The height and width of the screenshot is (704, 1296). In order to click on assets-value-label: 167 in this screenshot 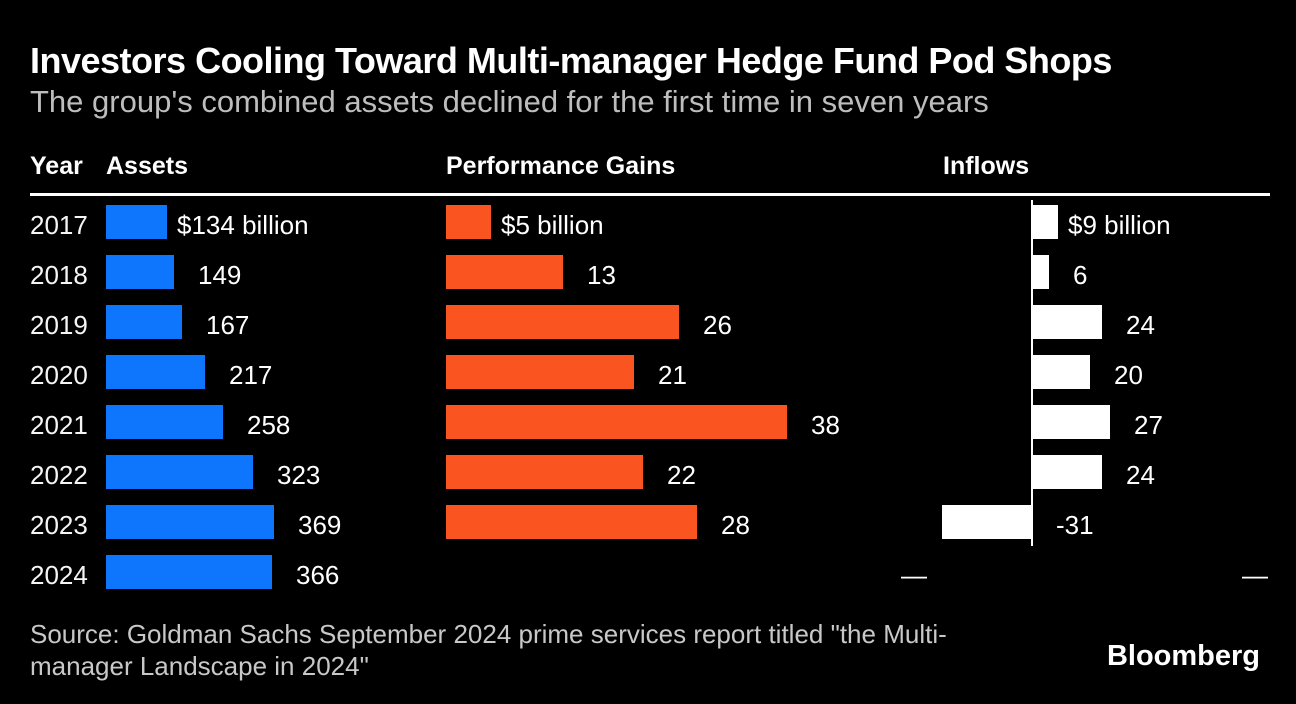, I will do `click(228, 325)`.